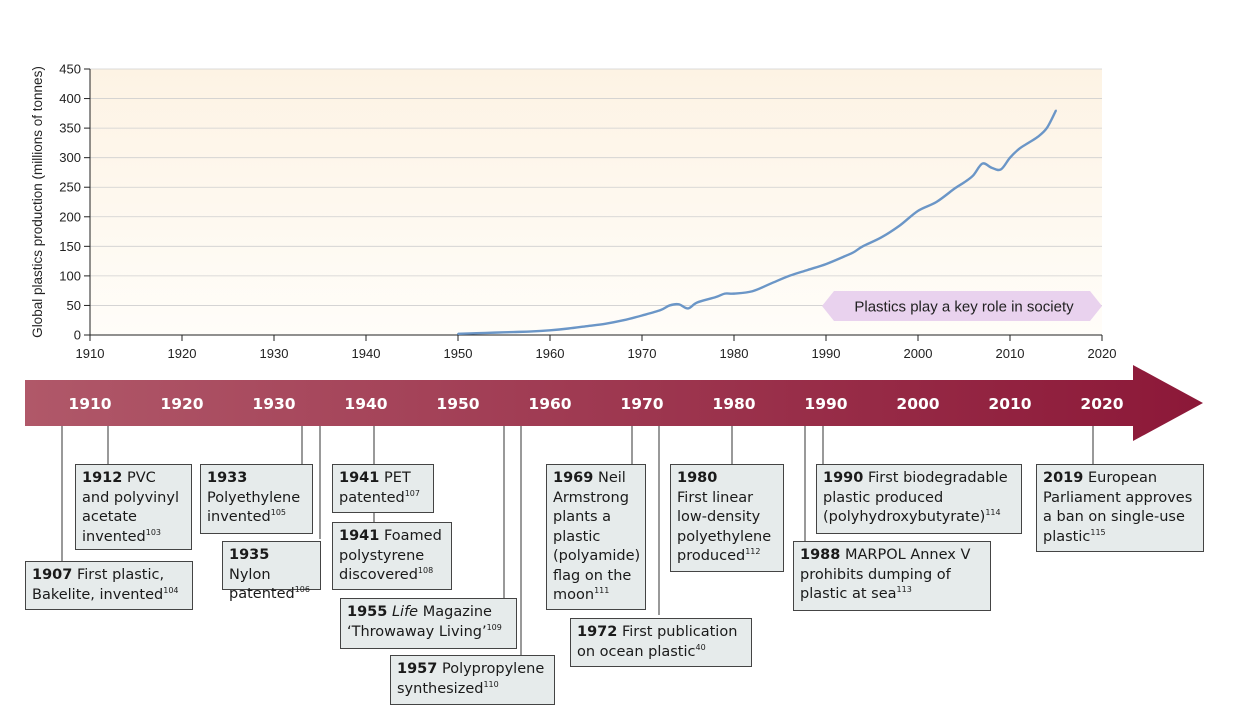 This screenshot has height=716, width=1255. Describe the element at coordinates (412, 493) in the screenshot. I see `reference-number: 107` at that location.